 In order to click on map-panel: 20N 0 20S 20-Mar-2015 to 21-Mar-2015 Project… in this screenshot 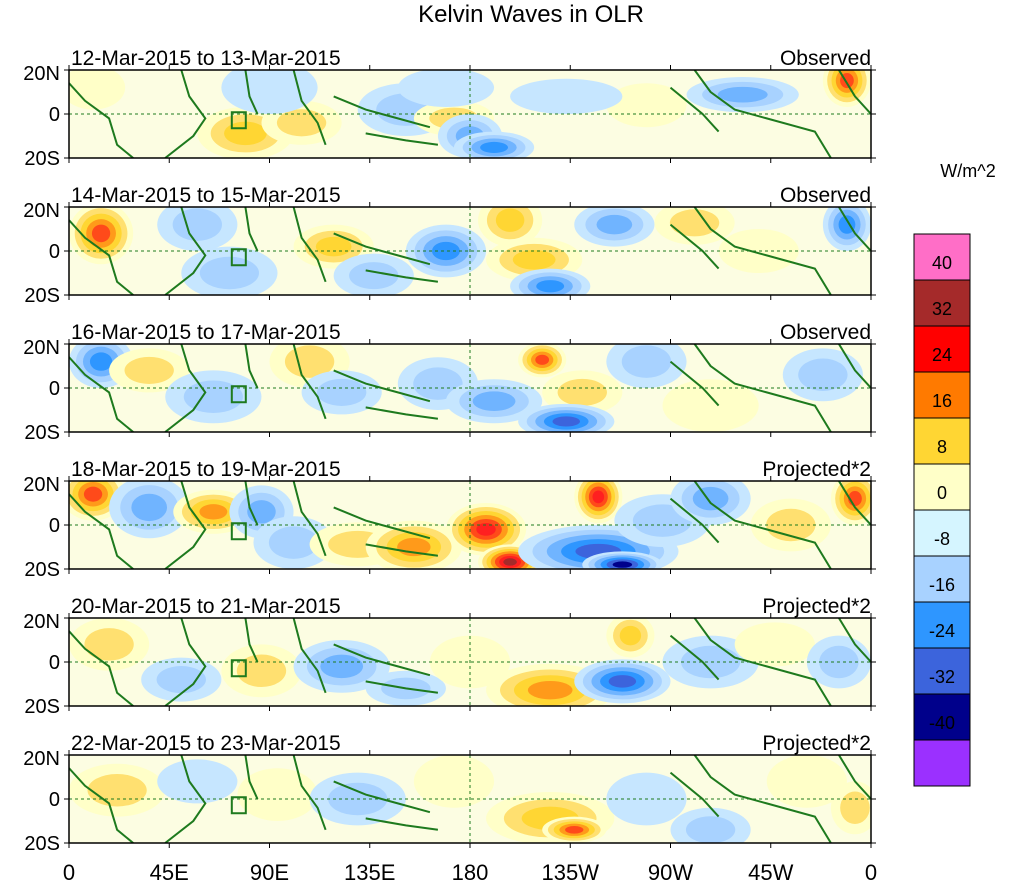, I will do `click(449, 656)`.